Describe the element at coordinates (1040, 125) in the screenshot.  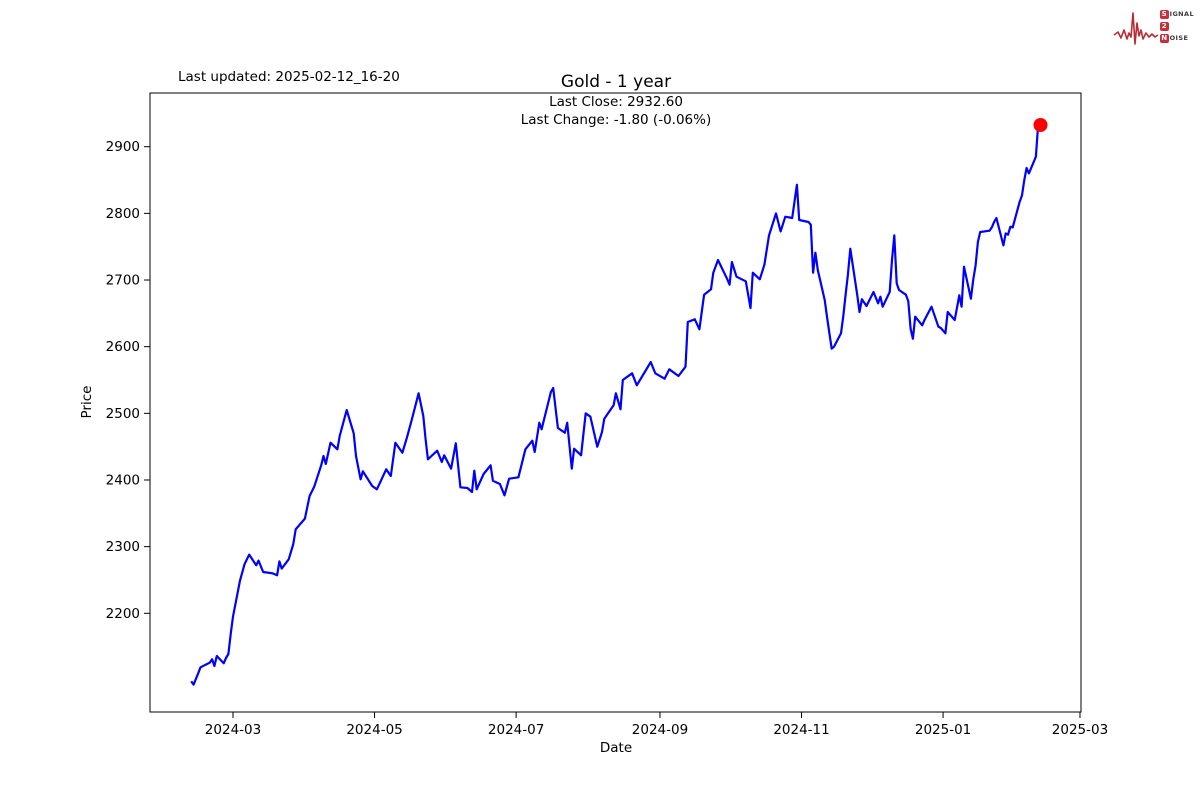
I see `last-price-dot` at that location.